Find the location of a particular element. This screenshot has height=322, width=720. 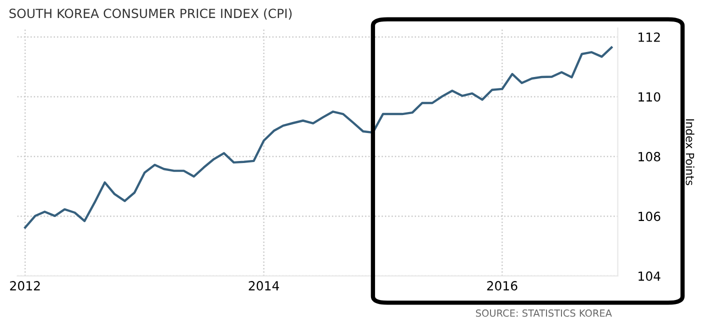

x-tick-label: 2014 is located at coordinates (264, 285).